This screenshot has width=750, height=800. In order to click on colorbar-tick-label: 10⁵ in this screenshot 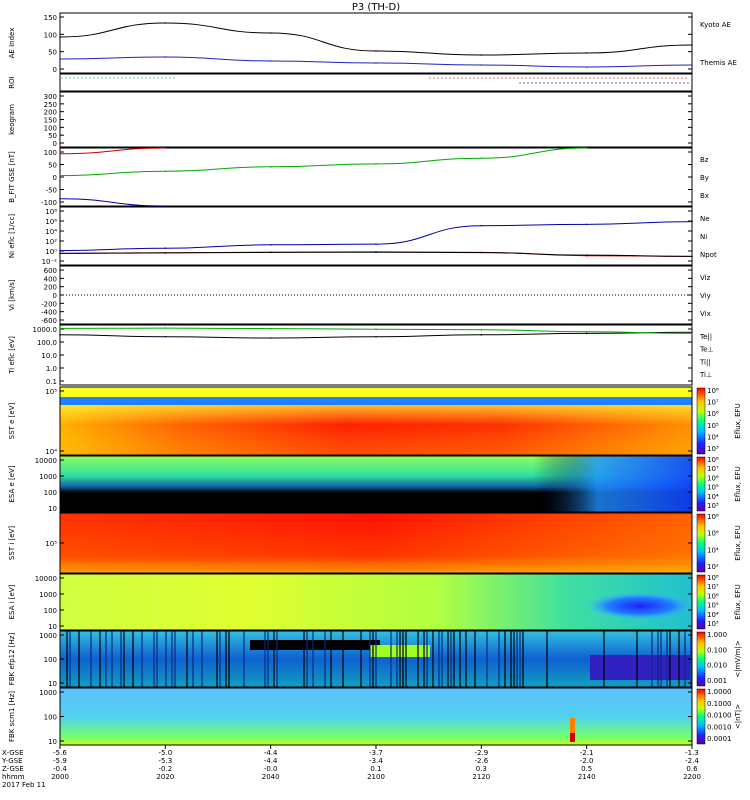, I will do `click(713, 426)`.